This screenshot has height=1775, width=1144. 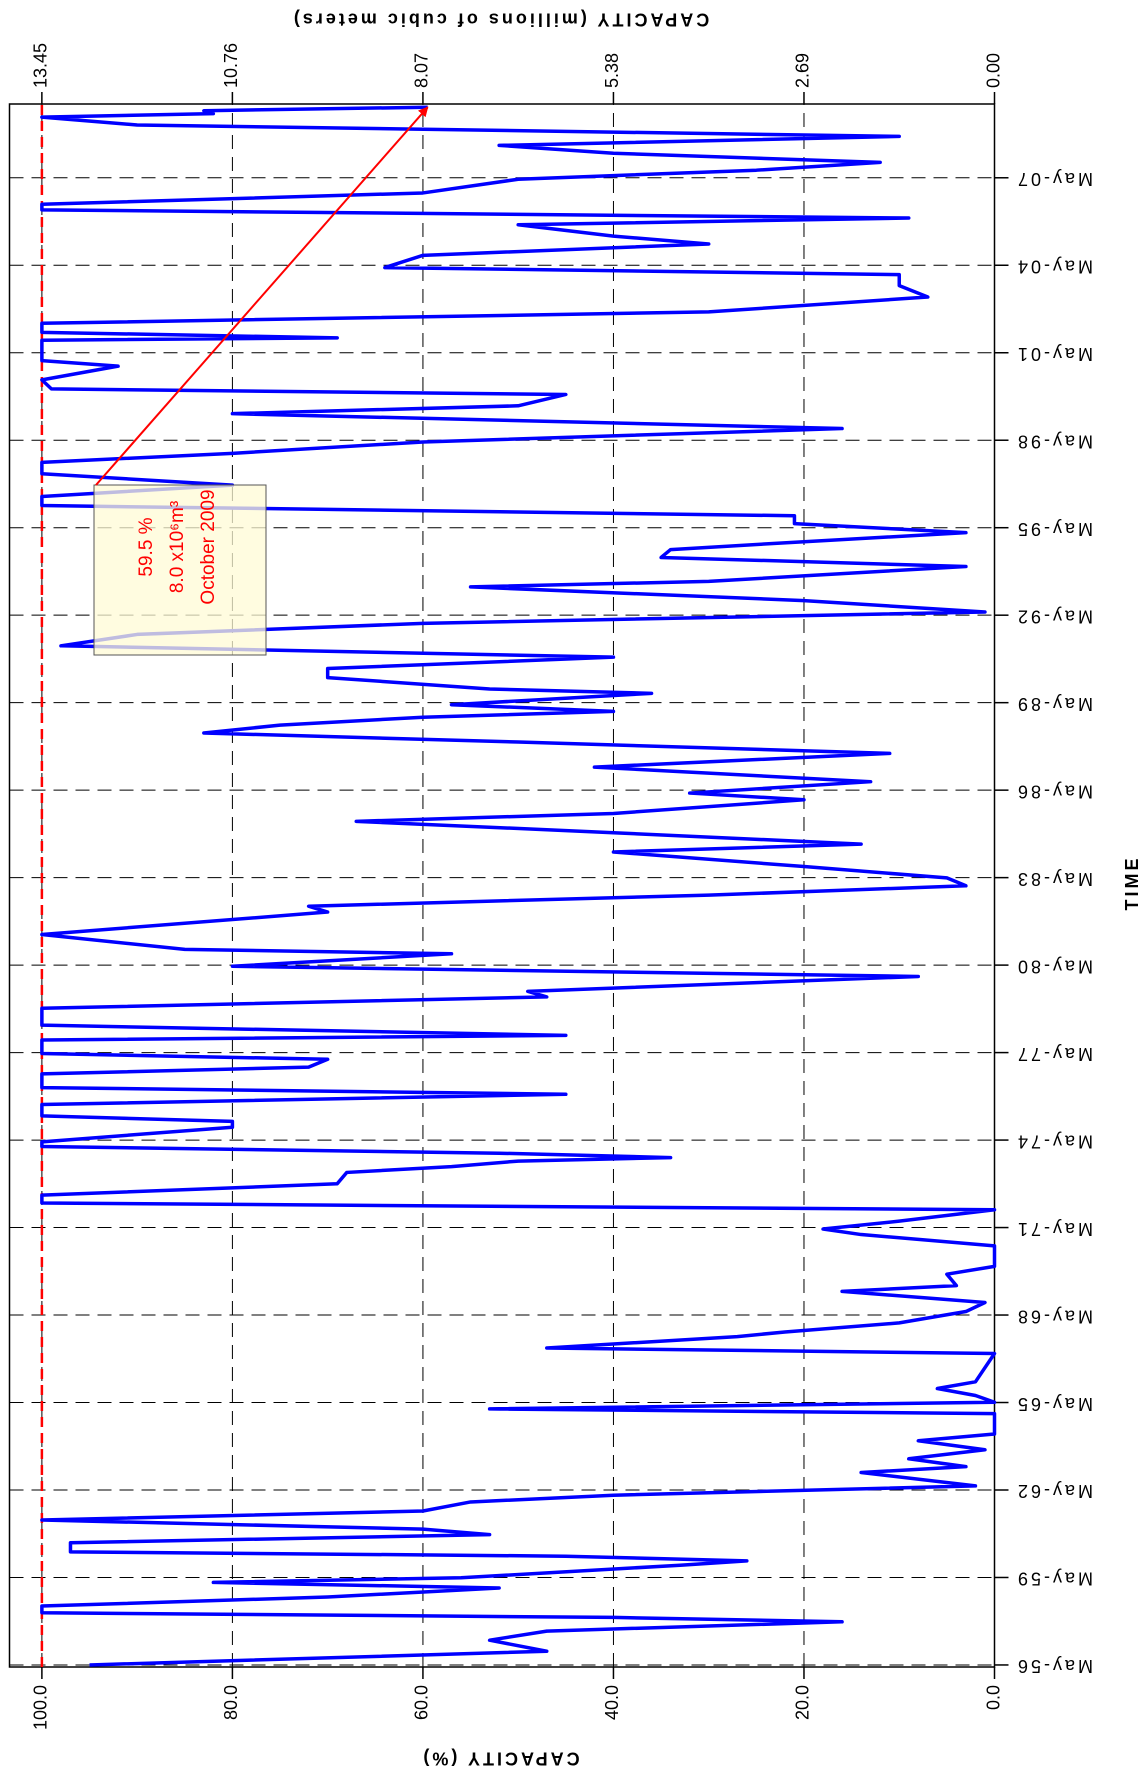 What do you see at coordinates (1054, 354) in the screenshot?
I see `x-tick-label: May-01` at bounding box center [1054, 354].